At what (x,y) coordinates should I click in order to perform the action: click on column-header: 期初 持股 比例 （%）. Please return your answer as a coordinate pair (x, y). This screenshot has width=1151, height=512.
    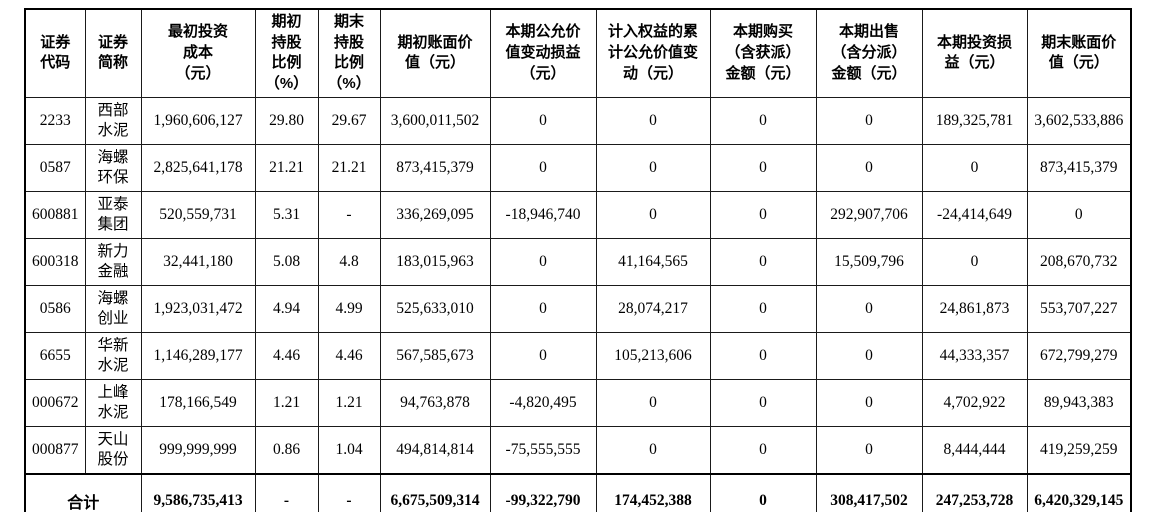
    Looking at the image, I should click on (286, 53).